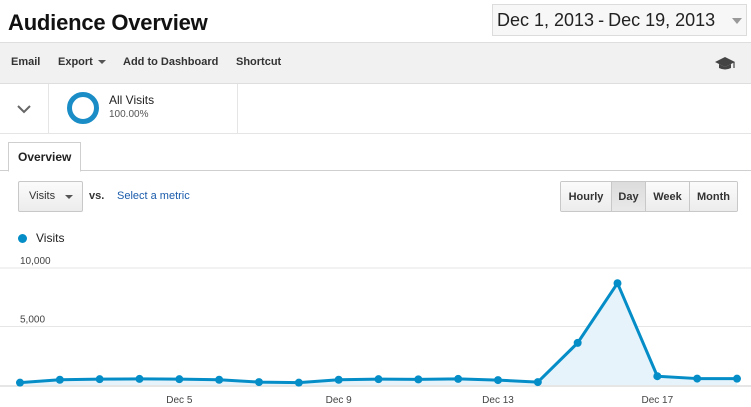  I want to click on segment-ring-icon, so click(83, 108).